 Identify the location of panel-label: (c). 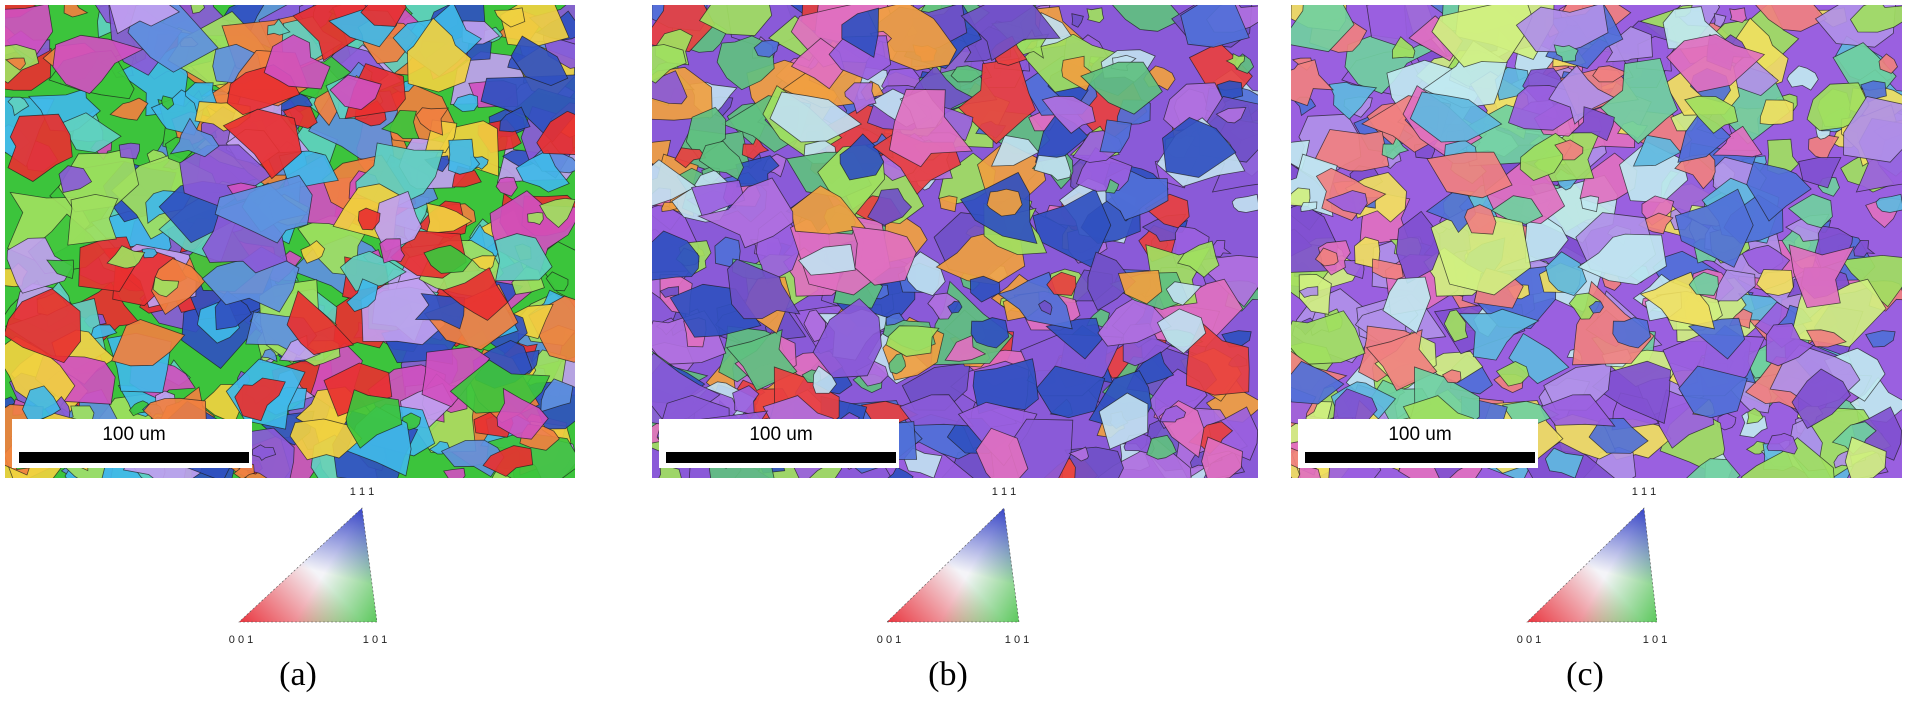
(1585, 674).